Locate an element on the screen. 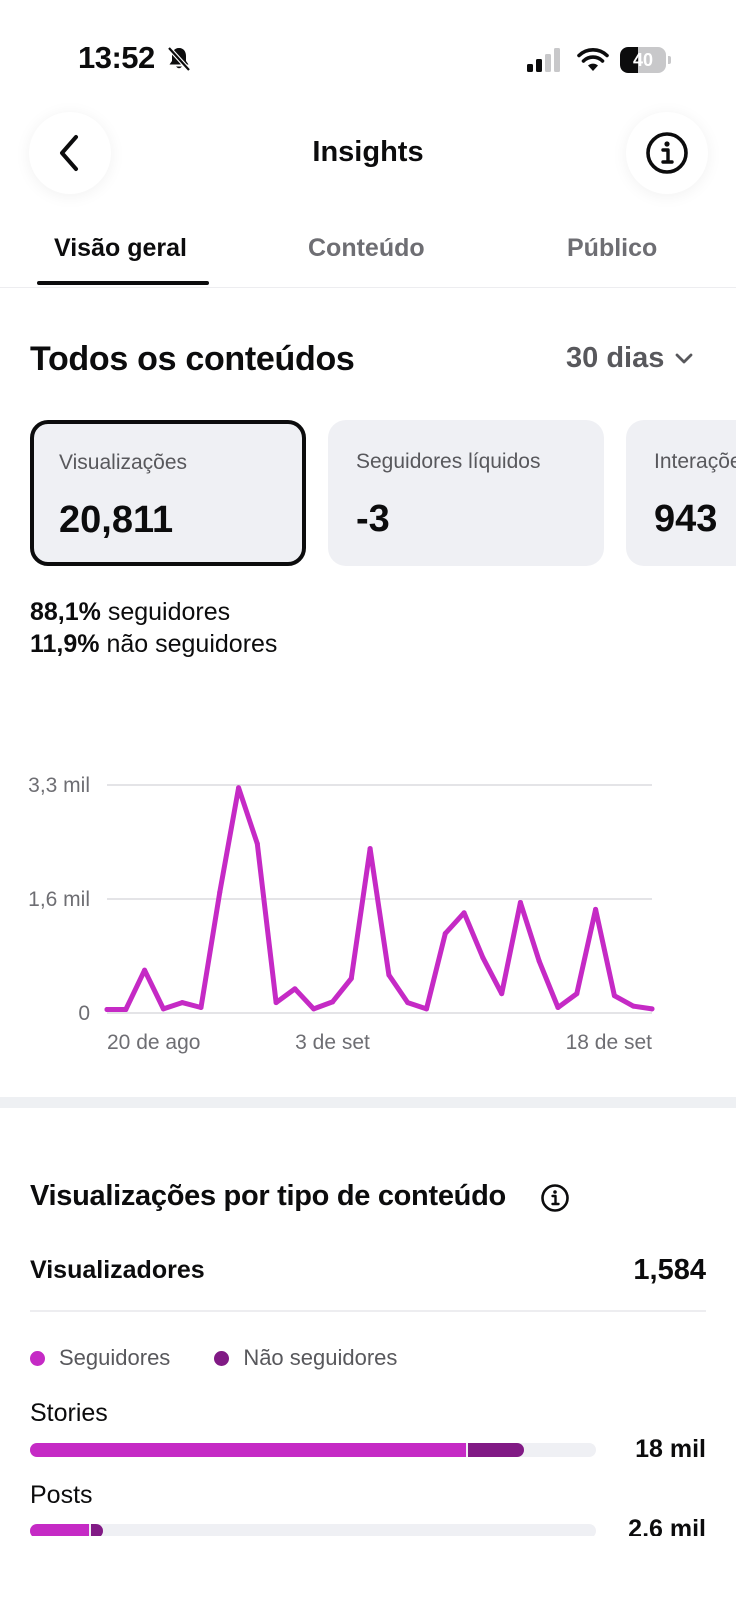 This screenshot has height=1600, width=736. battery-level is located at coordinates (629, 60).